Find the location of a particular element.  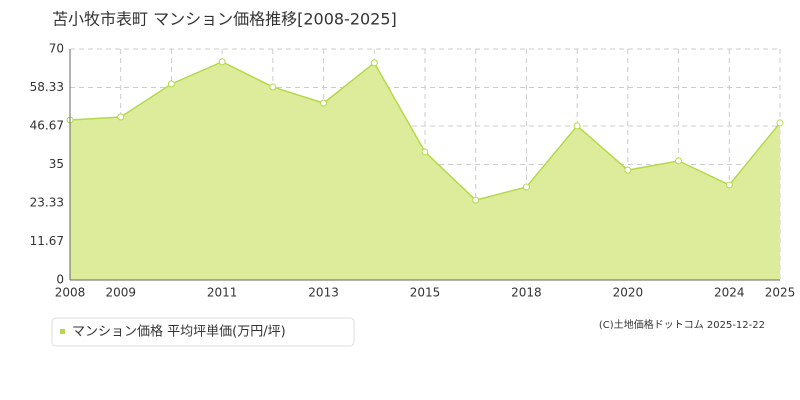

y-tick-label: 46.67 is located at coordinates (47, 125).